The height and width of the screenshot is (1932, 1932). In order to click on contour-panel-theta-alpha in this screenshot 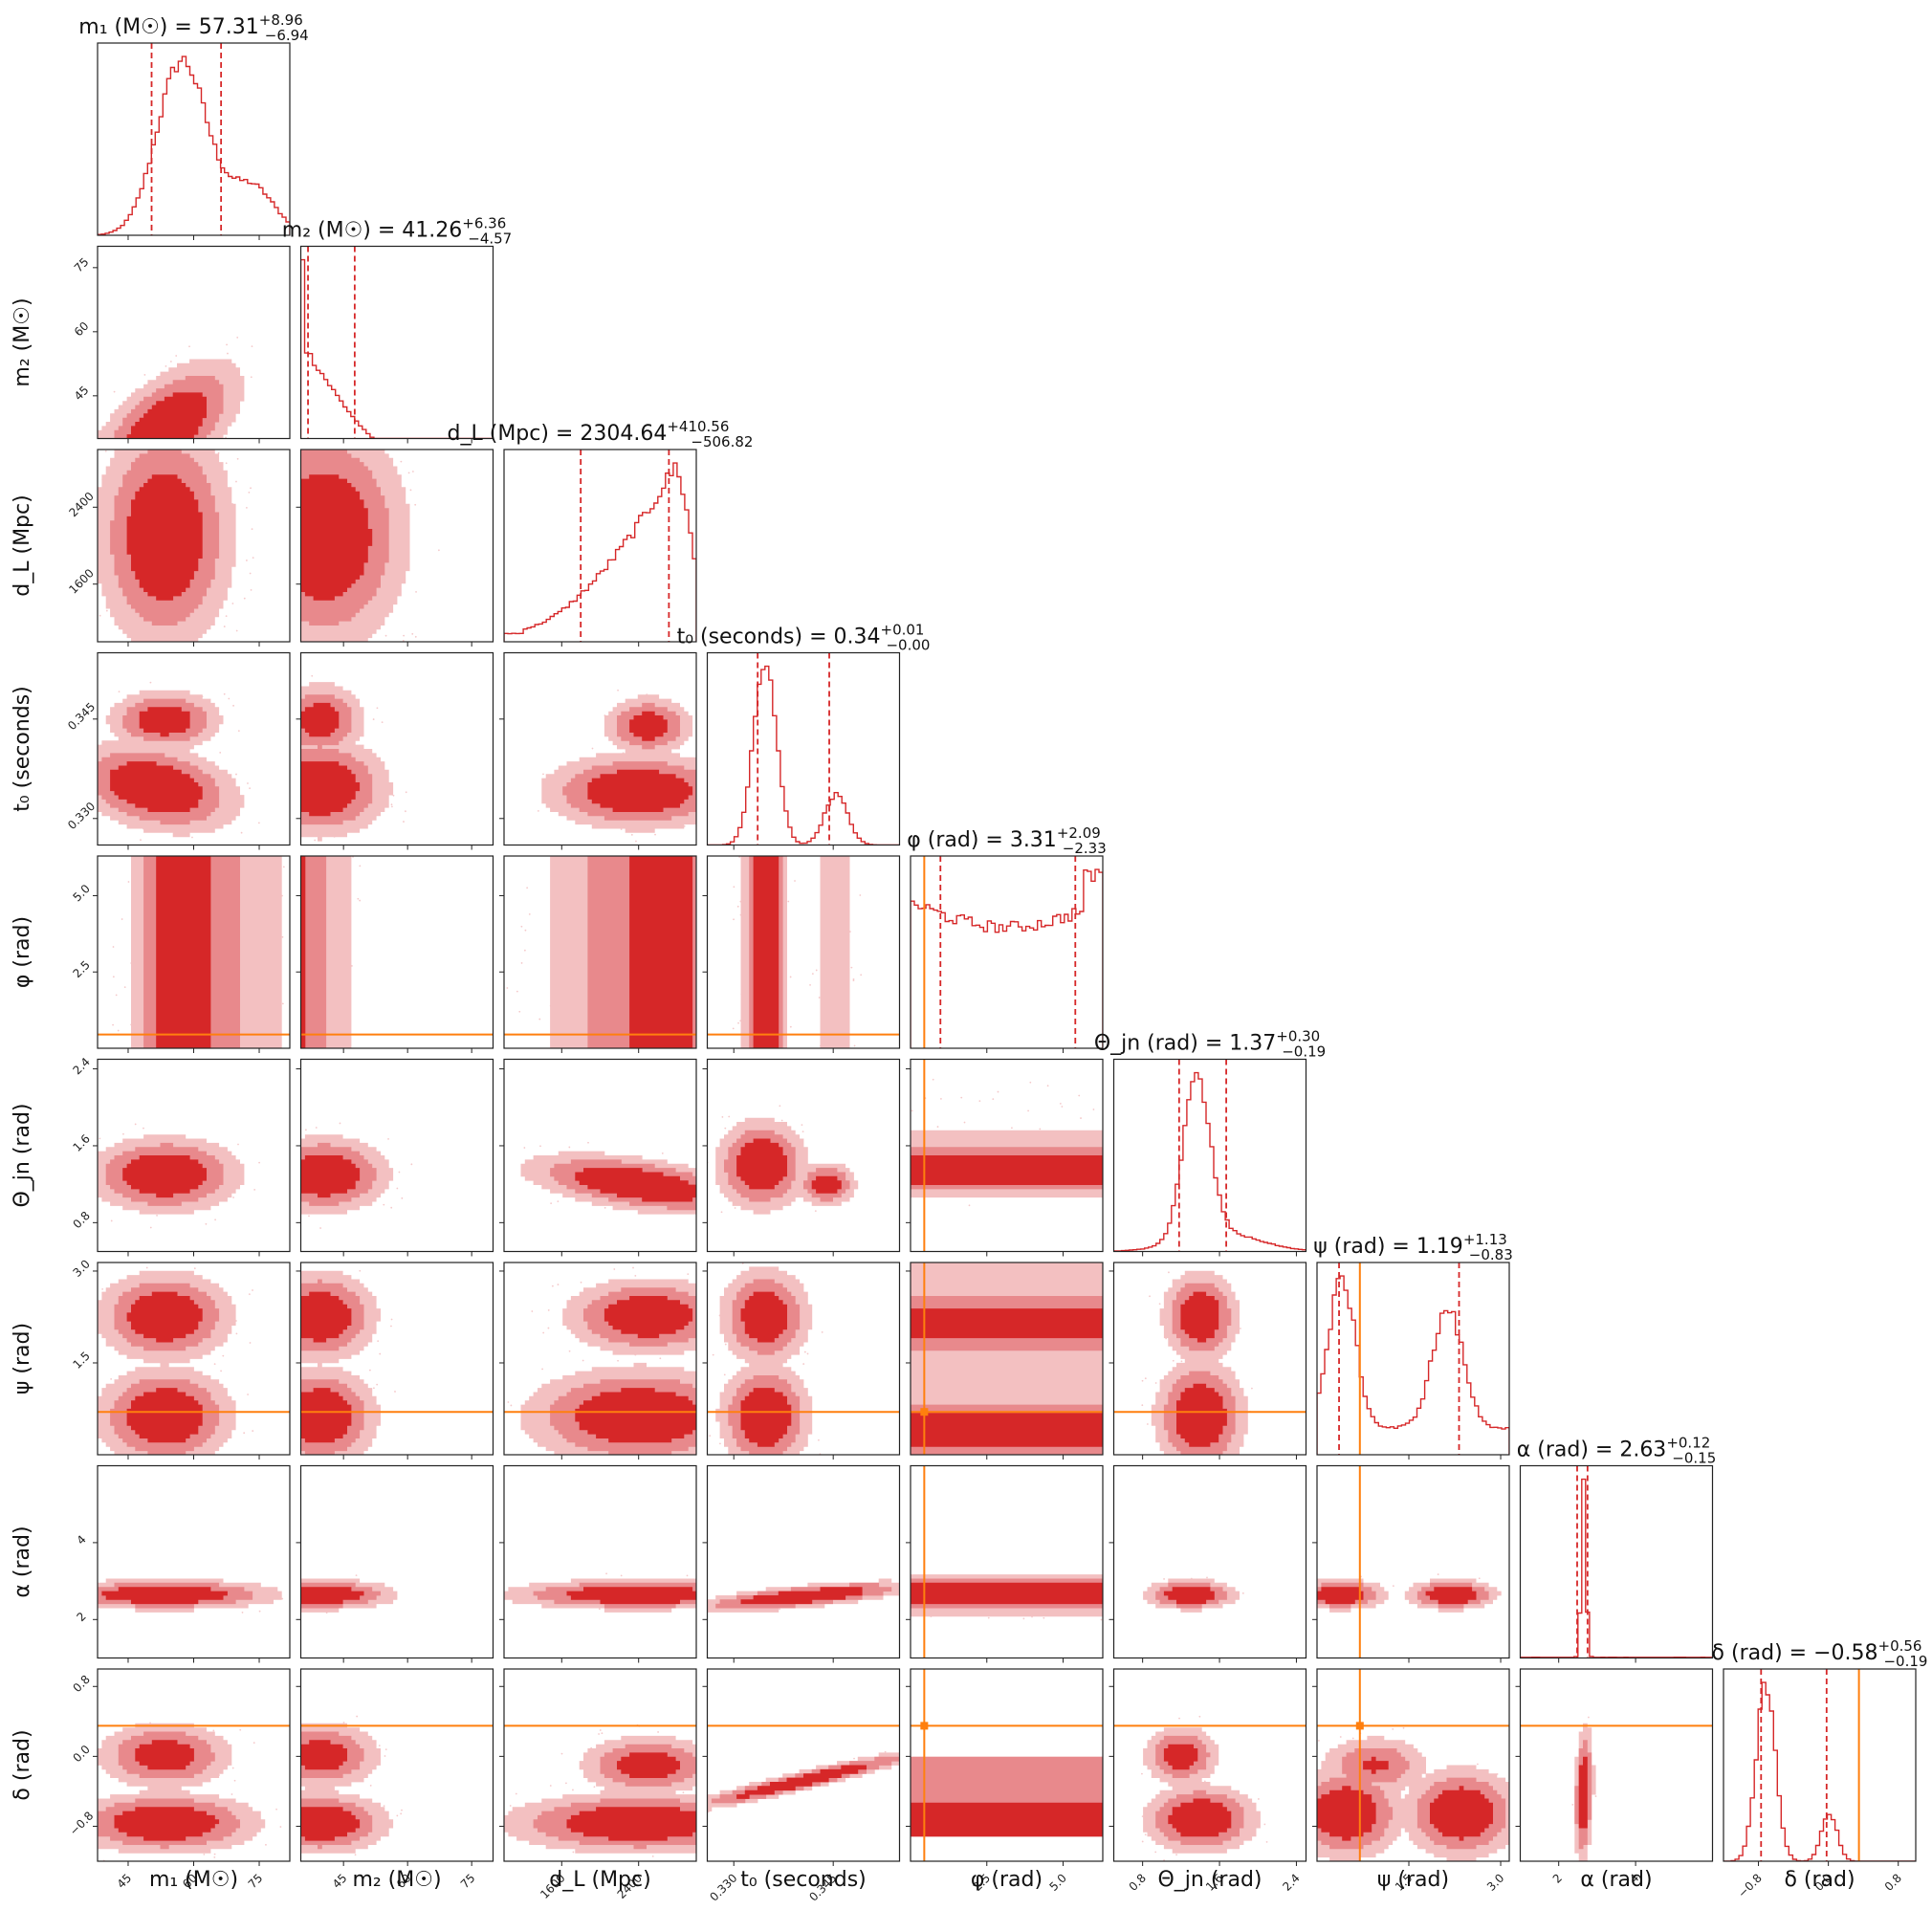, I will do `click(1208, 1563)`.